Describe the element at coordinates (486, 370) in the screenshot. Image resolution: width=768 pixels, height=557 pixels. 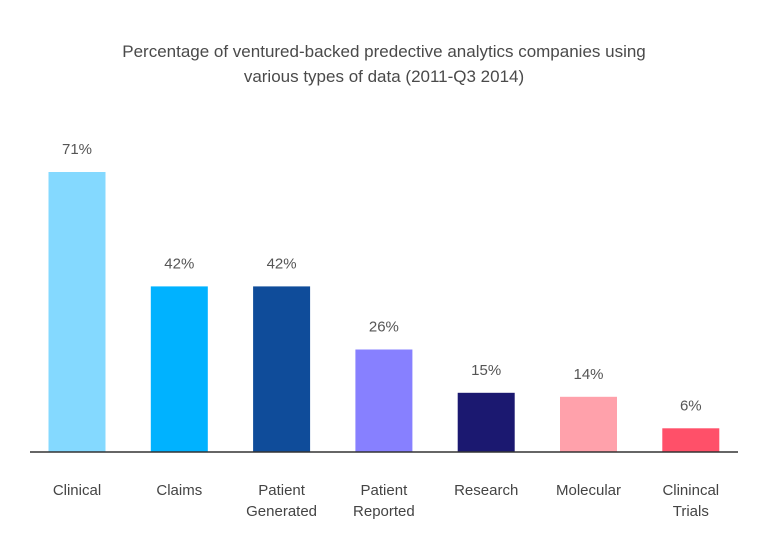
I see `bar-value-label-4: 15%` at that location.